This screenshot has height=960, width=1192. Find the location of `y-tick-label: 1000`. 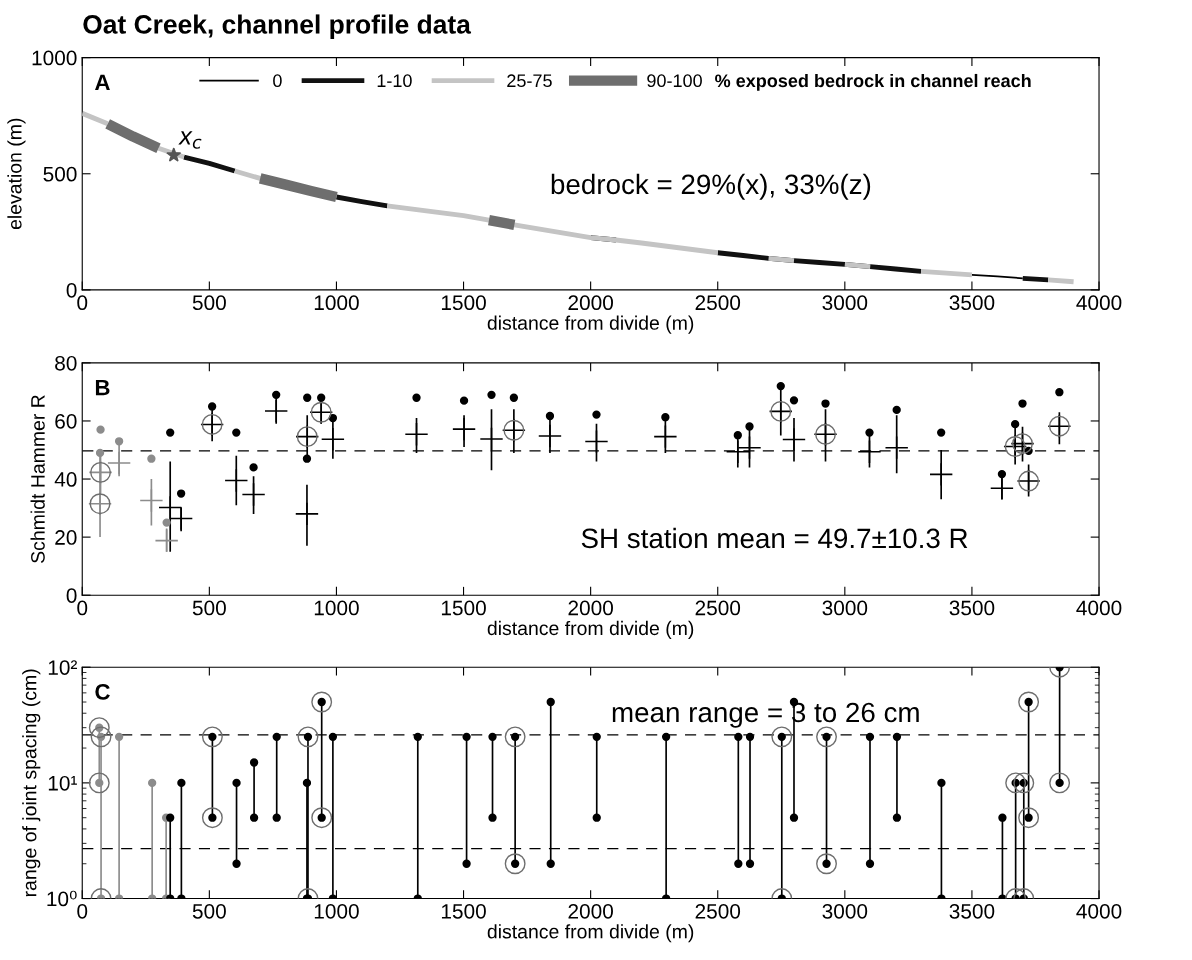

y-tick-label: 1000 is located at coordinates (54, 58).